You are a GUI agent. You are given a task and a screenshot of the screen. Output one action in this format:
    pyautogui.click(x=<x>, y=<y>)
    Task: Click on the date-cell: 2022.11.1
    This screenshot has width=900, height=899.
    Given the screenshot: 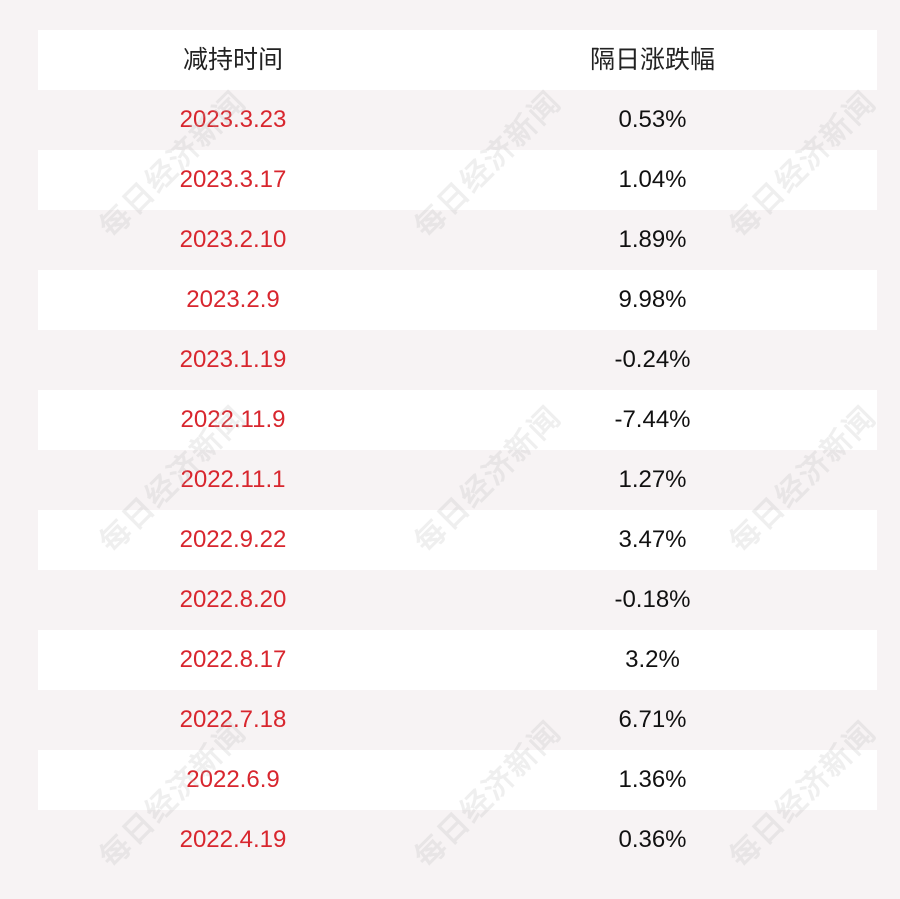 What is the action you would take?
    pyautogui.click(x=233, y=479)
    